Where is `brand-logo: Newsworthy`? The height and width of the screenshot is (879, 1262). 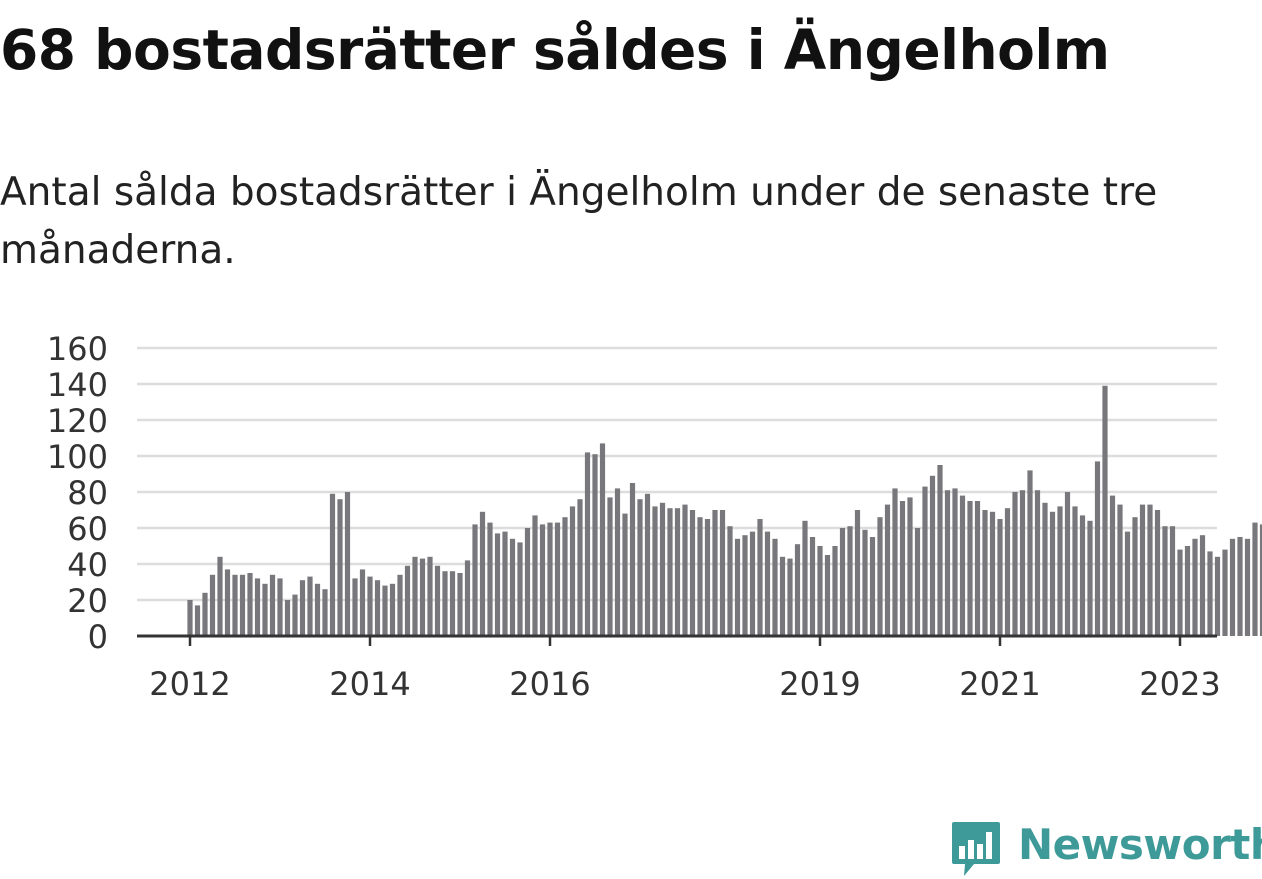
brand-logo: Newsworthy is located at coordinates (1106, 848).